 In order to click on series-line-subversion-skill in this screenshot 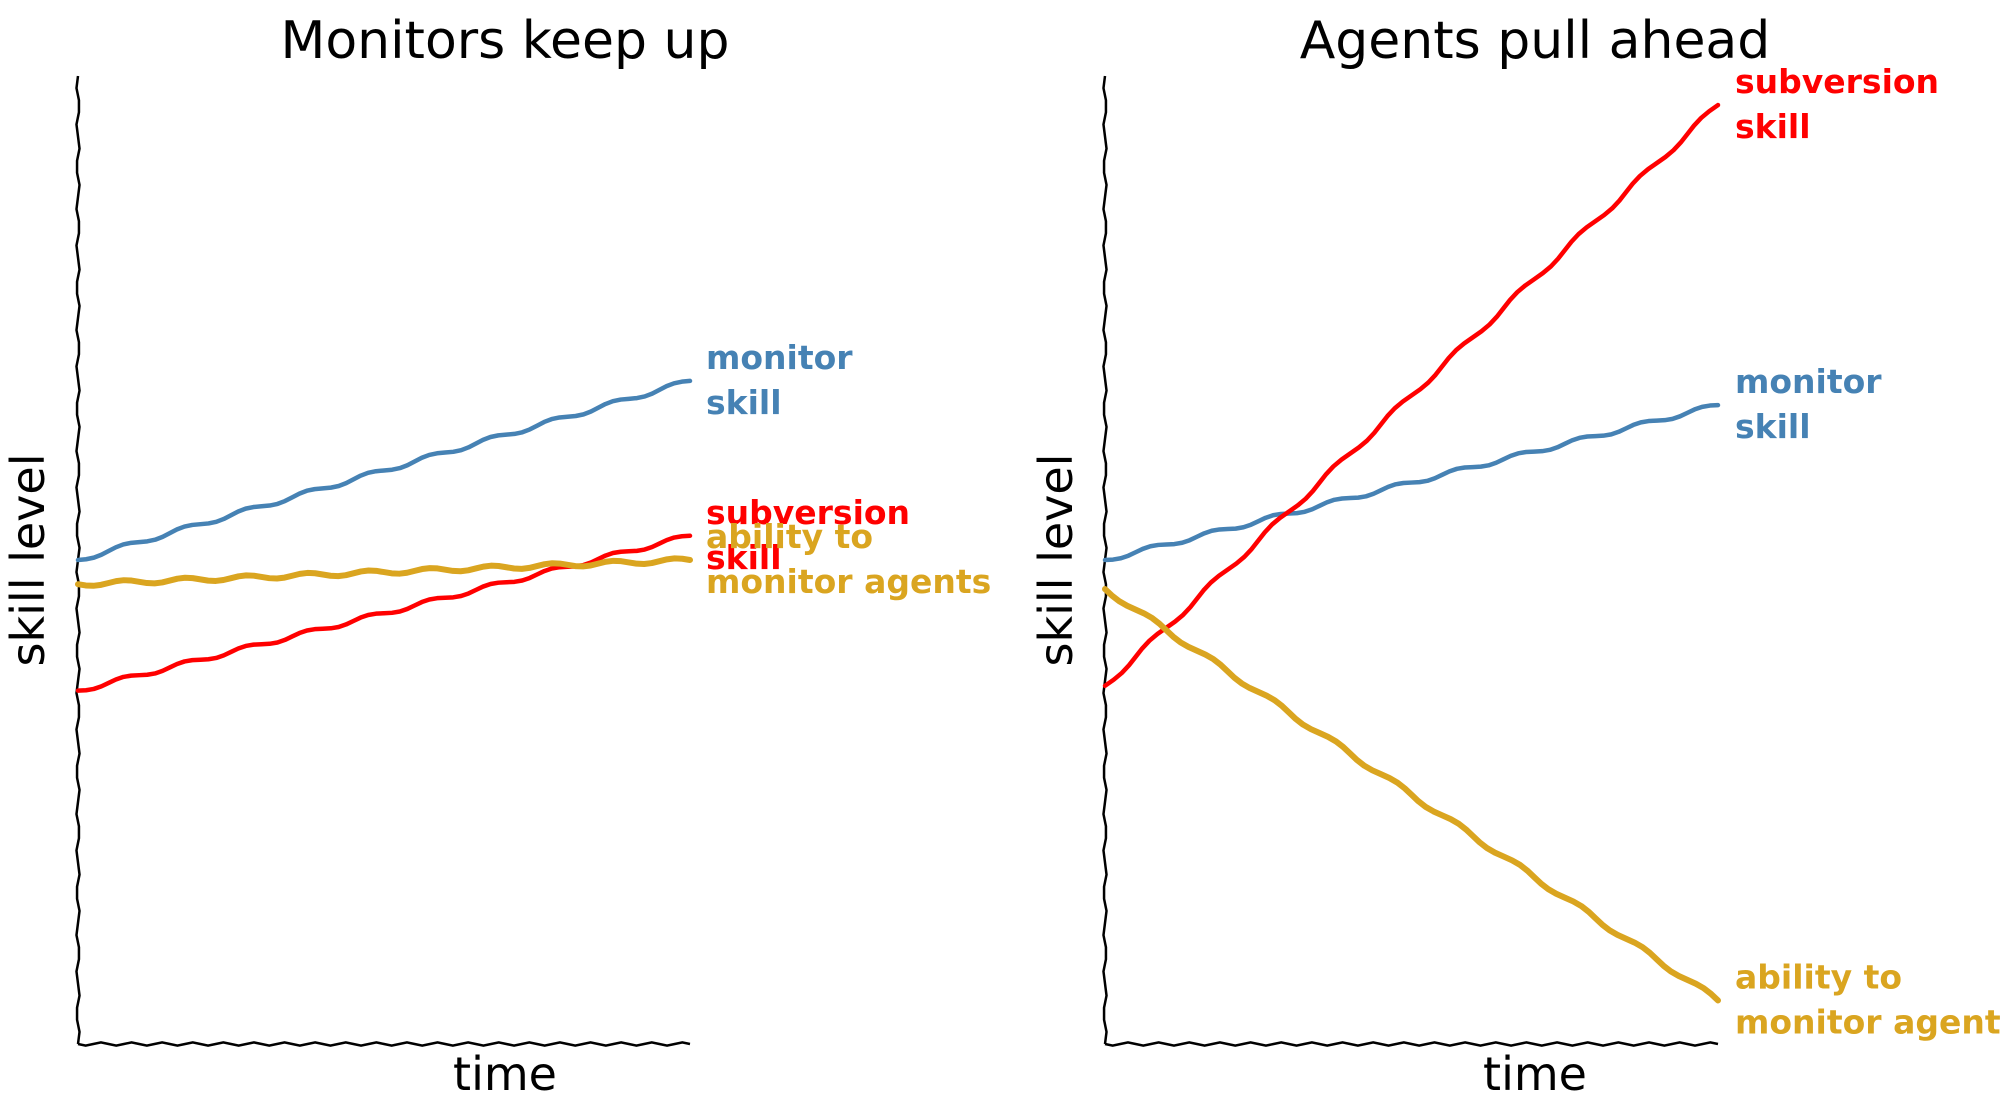, I will do `click(384, 613)`.